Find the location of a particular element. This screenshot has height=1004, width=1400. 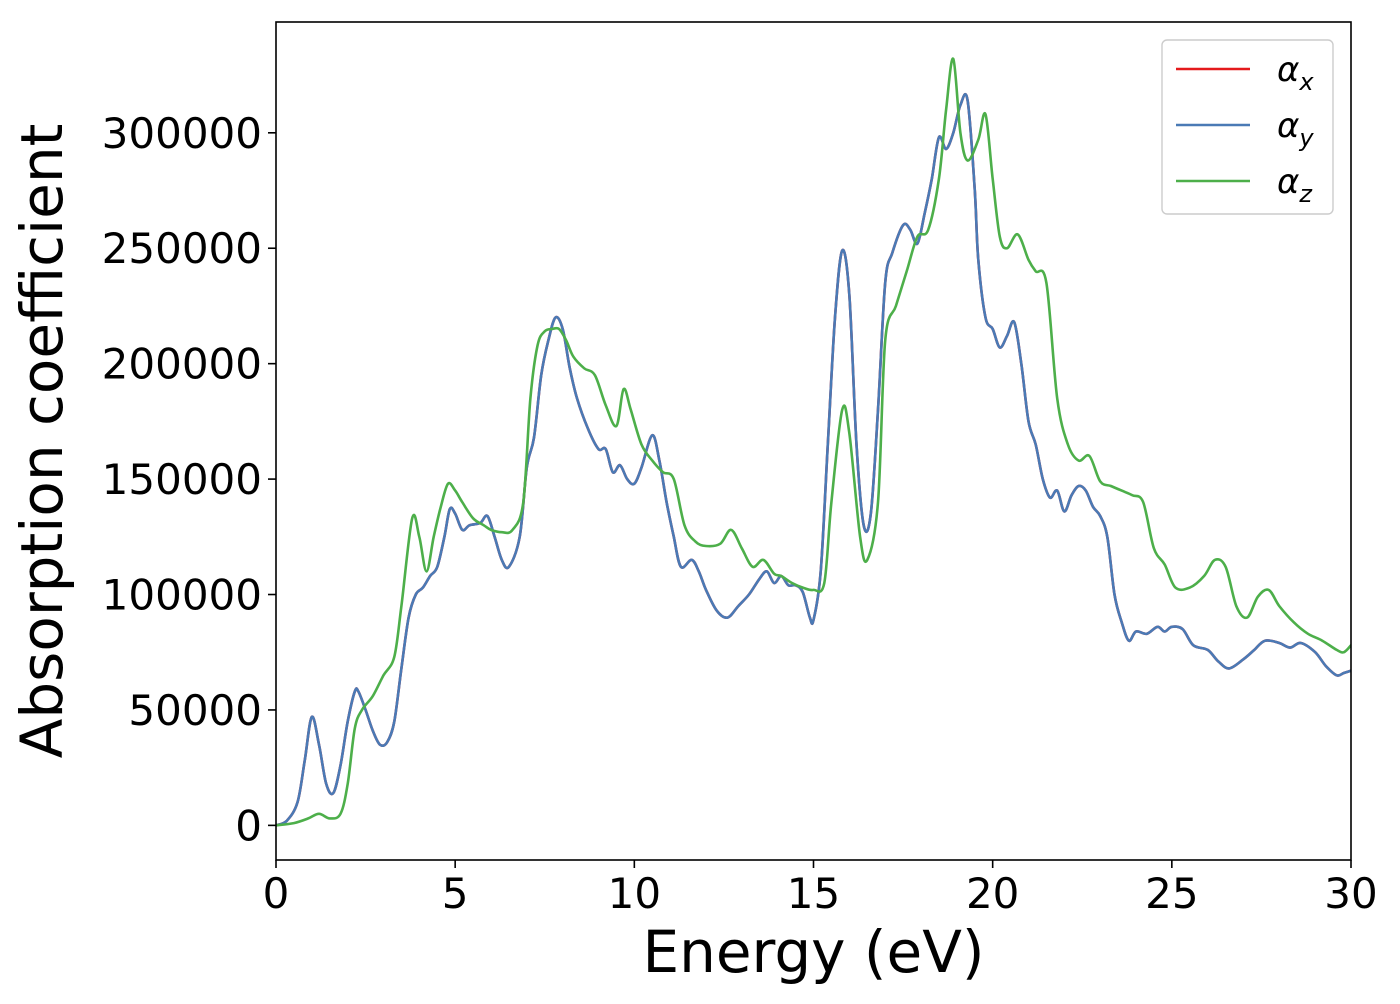

y-axis-title: Absorption coefficient is located at coordinates (42, 441).